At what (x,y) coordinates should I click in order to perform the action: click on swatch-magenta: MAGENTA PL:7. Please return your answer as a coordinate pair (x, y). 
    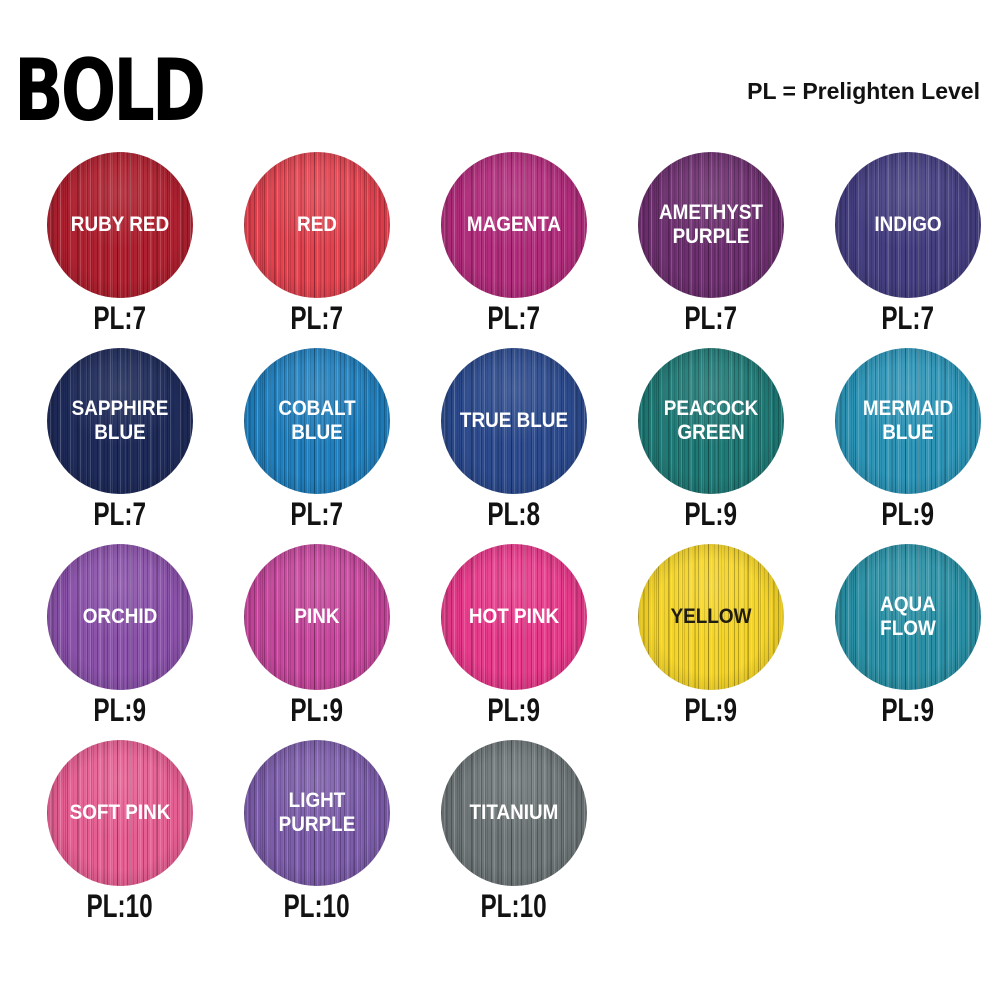
    Looking at the image, I should click on (513, 250).